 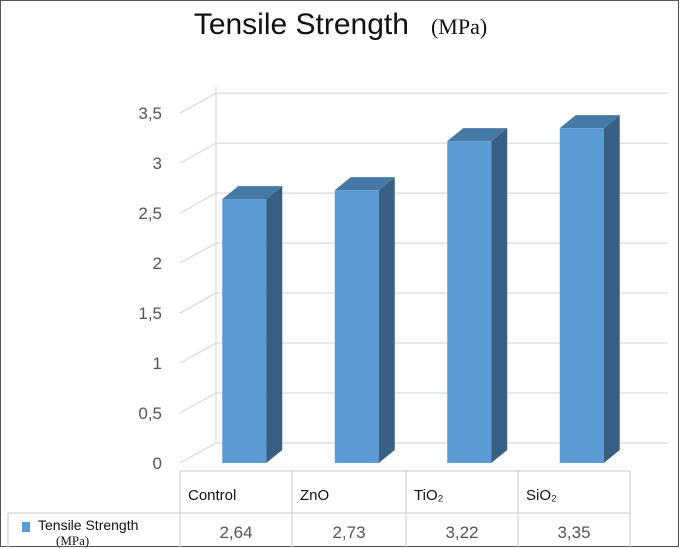 I want to click on gridline, so click(x=423, y=103).